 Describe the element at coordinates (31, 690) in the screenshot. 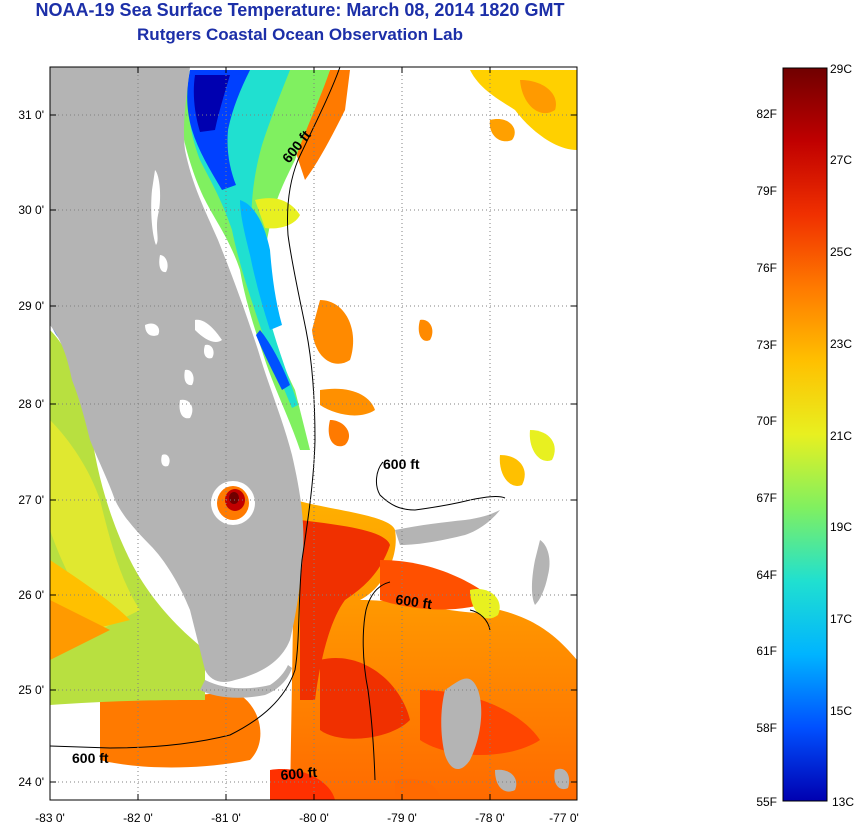

I see `lat-label: 25 0'` at that location.